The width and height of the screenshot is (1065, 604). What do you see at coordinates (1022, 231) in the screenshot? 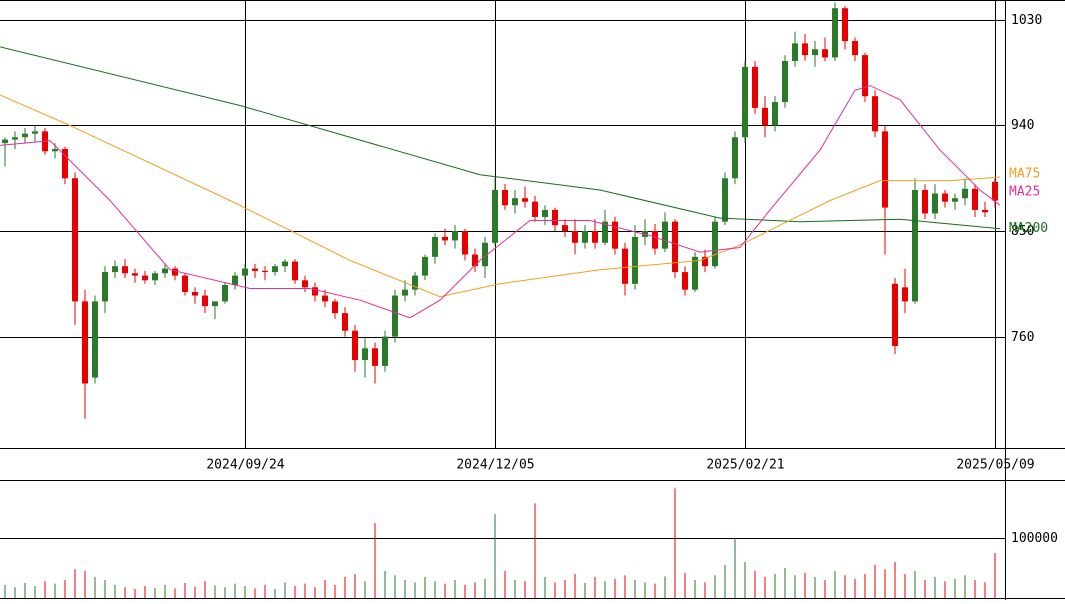
I see `y-tick-label: 850` at bounding box center [1022, 231].